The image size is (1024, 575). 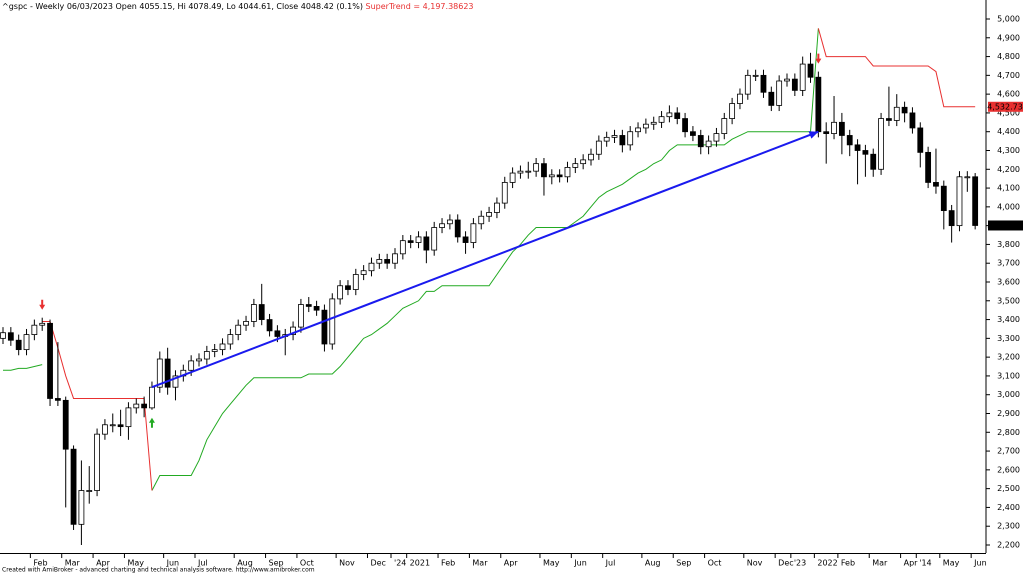 I want to click on x-tick-label: 2022, so click(x=827, y=563).